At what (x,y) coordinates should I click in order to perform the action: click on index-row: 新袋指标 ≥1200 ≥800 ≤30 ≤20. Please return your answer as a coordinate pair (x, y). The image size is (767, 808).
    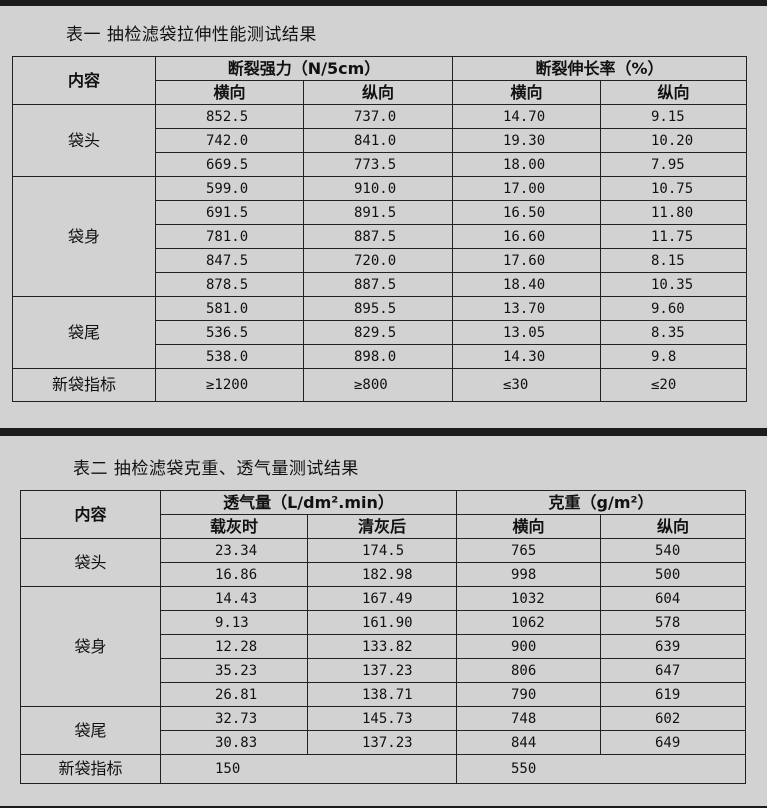
    Looking at the image, I should click on (380, 385).